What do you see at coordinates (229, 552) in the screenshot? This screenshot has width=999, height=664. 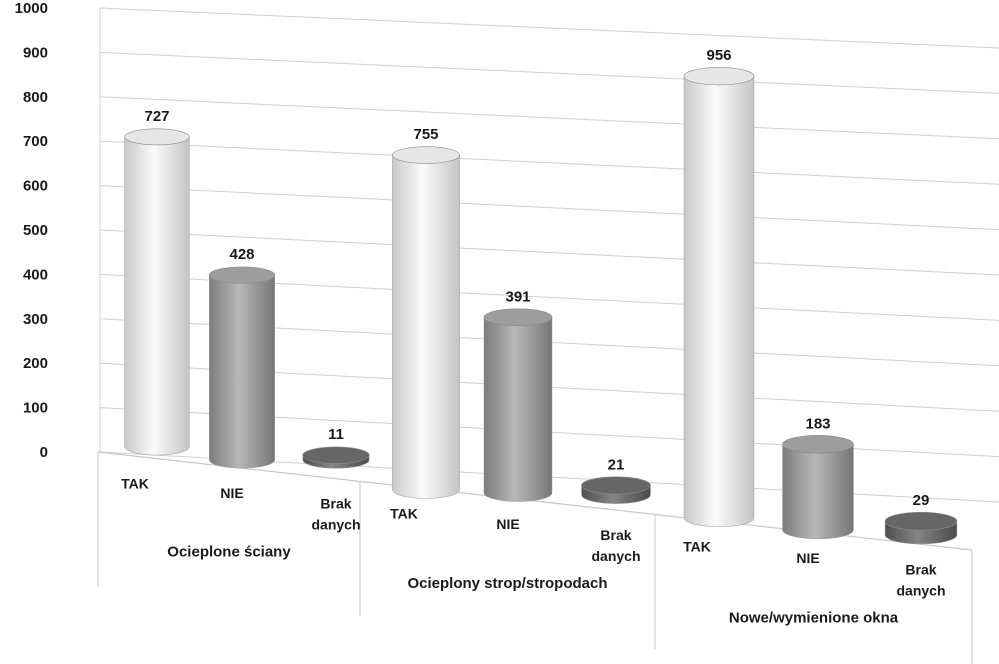 I see `group-label: Ocieplone ściany` at bounding box center [229, 552].